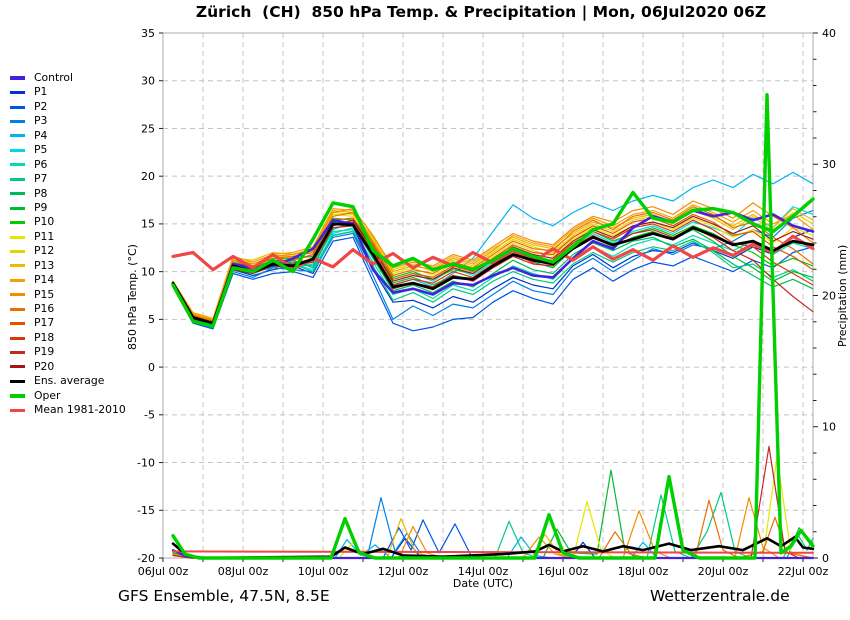  I want to click on legend-item-mean_clim: Mean 1981-2010, so click(68, 410).